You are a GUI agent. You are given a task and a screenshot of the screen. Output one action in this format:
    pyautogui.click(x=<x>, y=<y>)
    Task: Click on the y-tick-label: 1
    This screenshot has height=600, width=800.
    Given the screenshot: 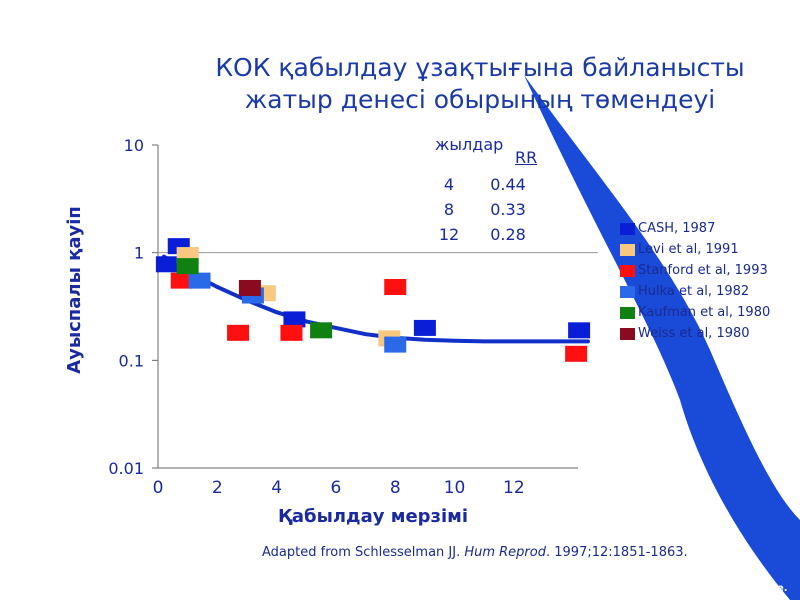 What is the action you would take?
    pyautogui.click(x=139, y=253)
    